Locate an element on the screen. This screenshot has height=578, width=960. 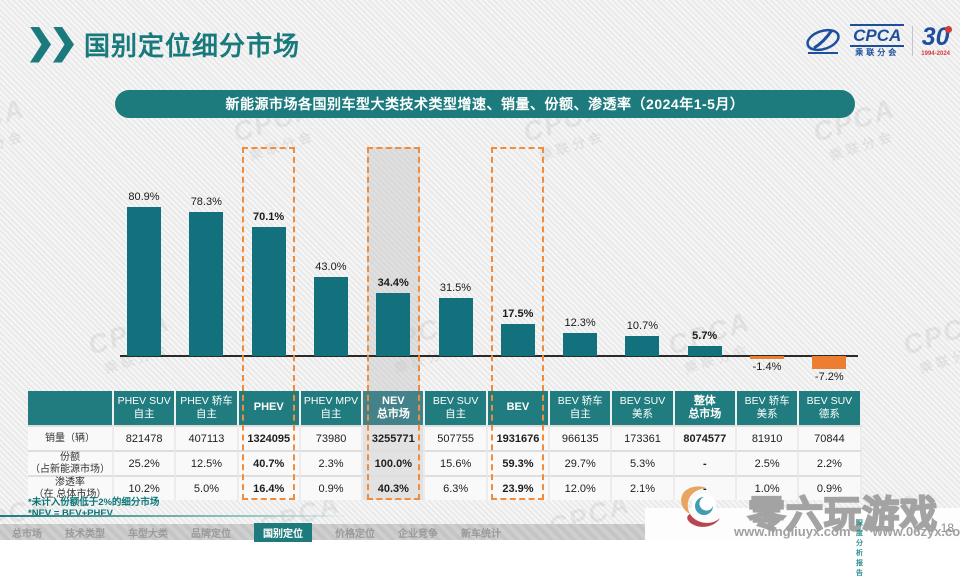
cpca-subtitle: 乘联分会 is located at coordinates (877, 52).